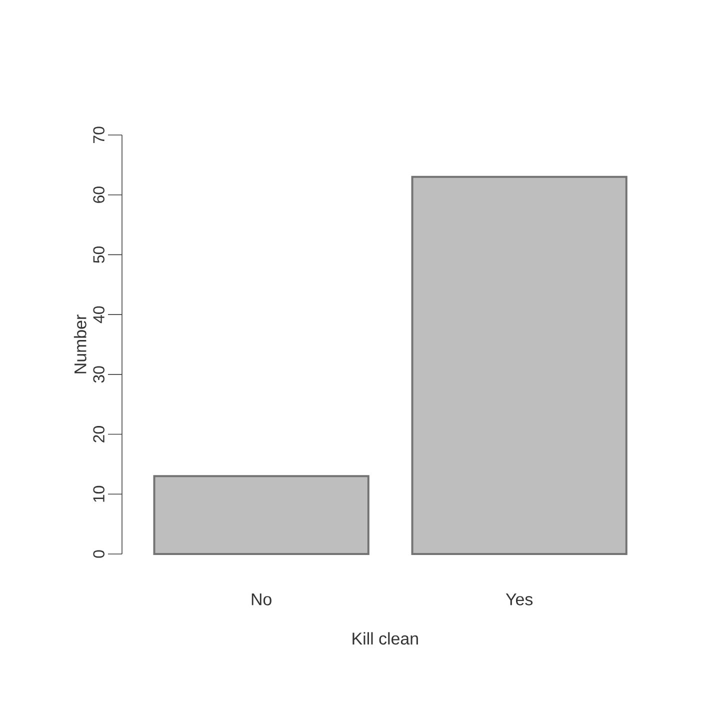 The image size is (706, 707). Describe the element at coordinates (98, 374) in the screenshot. I see `y-tick-label: 30` at that location.